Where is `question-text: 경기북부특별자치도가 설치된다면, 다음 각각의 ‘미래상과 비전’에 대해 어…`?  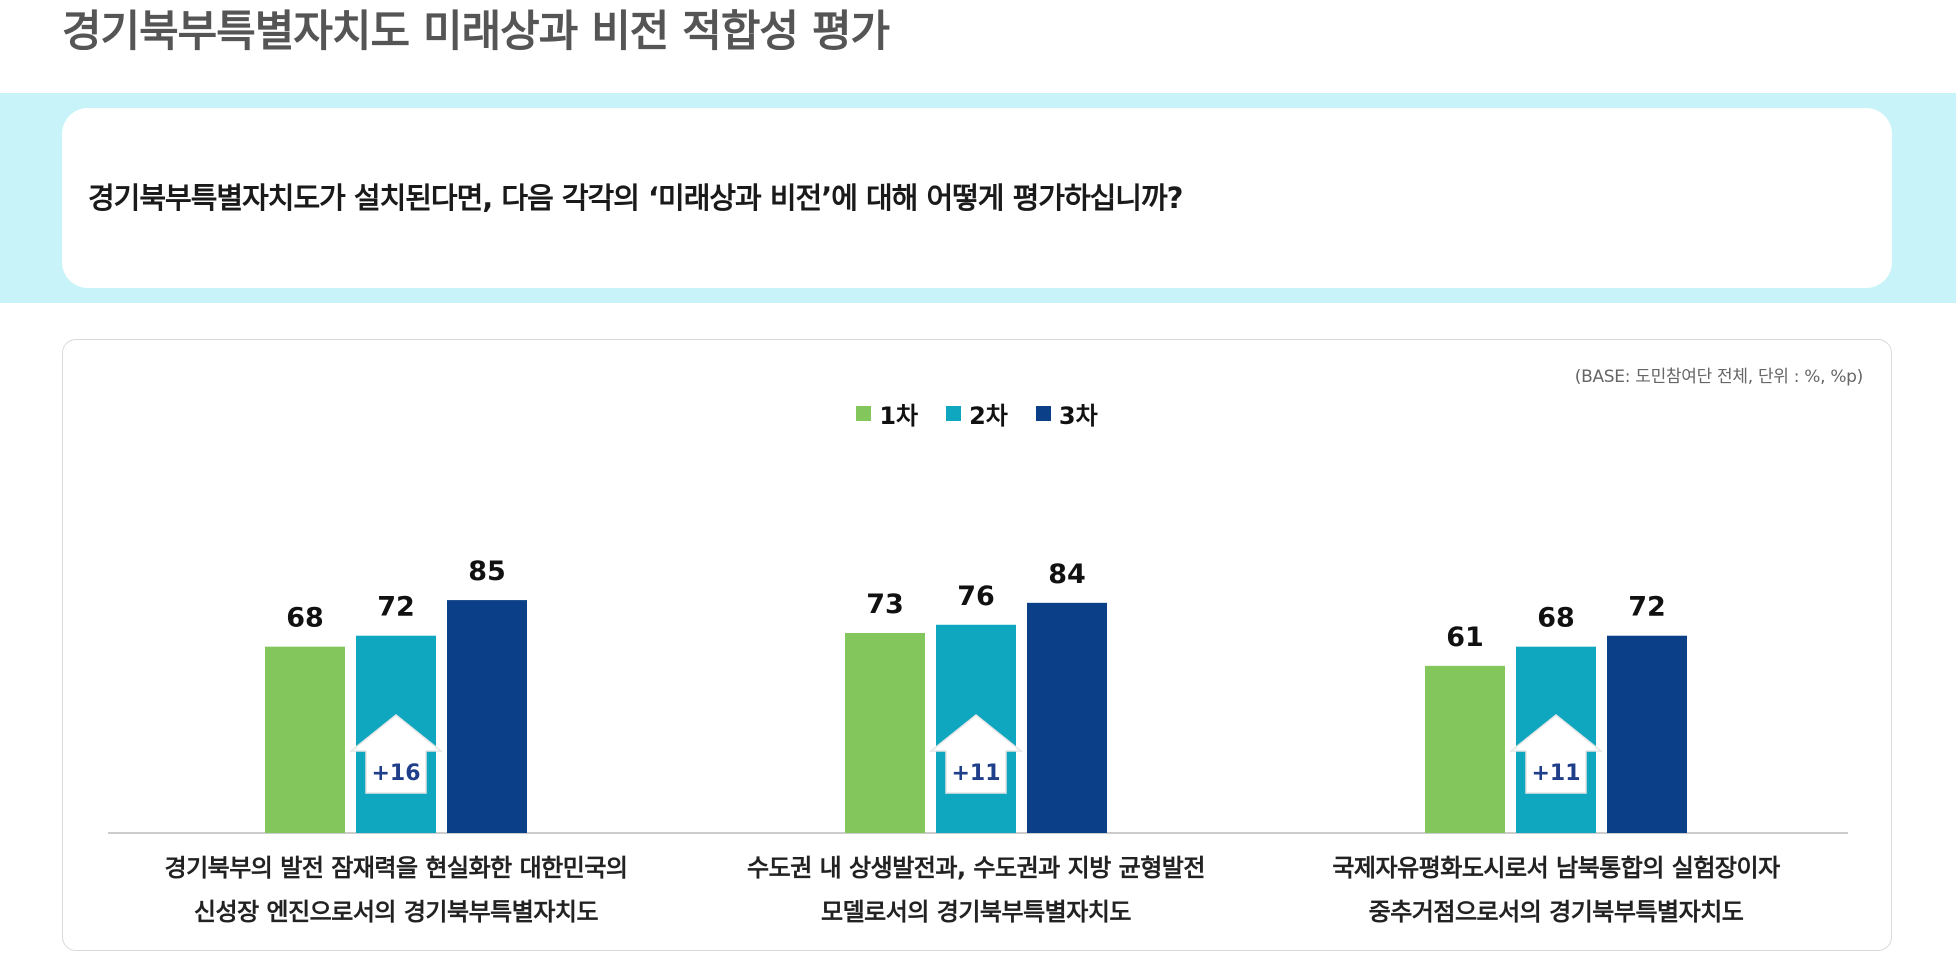
question-text: 경기북부특별자치도가 설치된다면, 다음 각각의 ‘미래상과 비전’에 대해 어… is located at coordinates (635, 198).